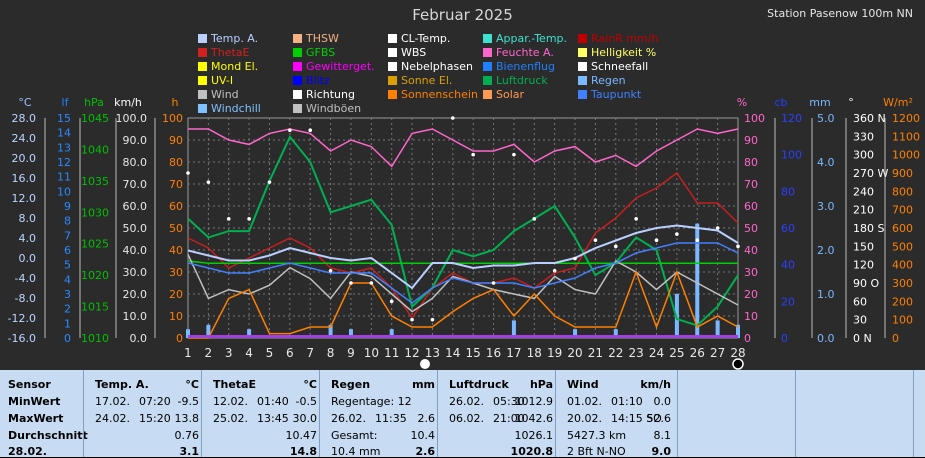 Image resolution: width=925 pixels, height=458 pixels. What do you see at coordinates (788, 228) in the screenshot?
I see `axis-cb: 60` at bounding box center [788, 228].